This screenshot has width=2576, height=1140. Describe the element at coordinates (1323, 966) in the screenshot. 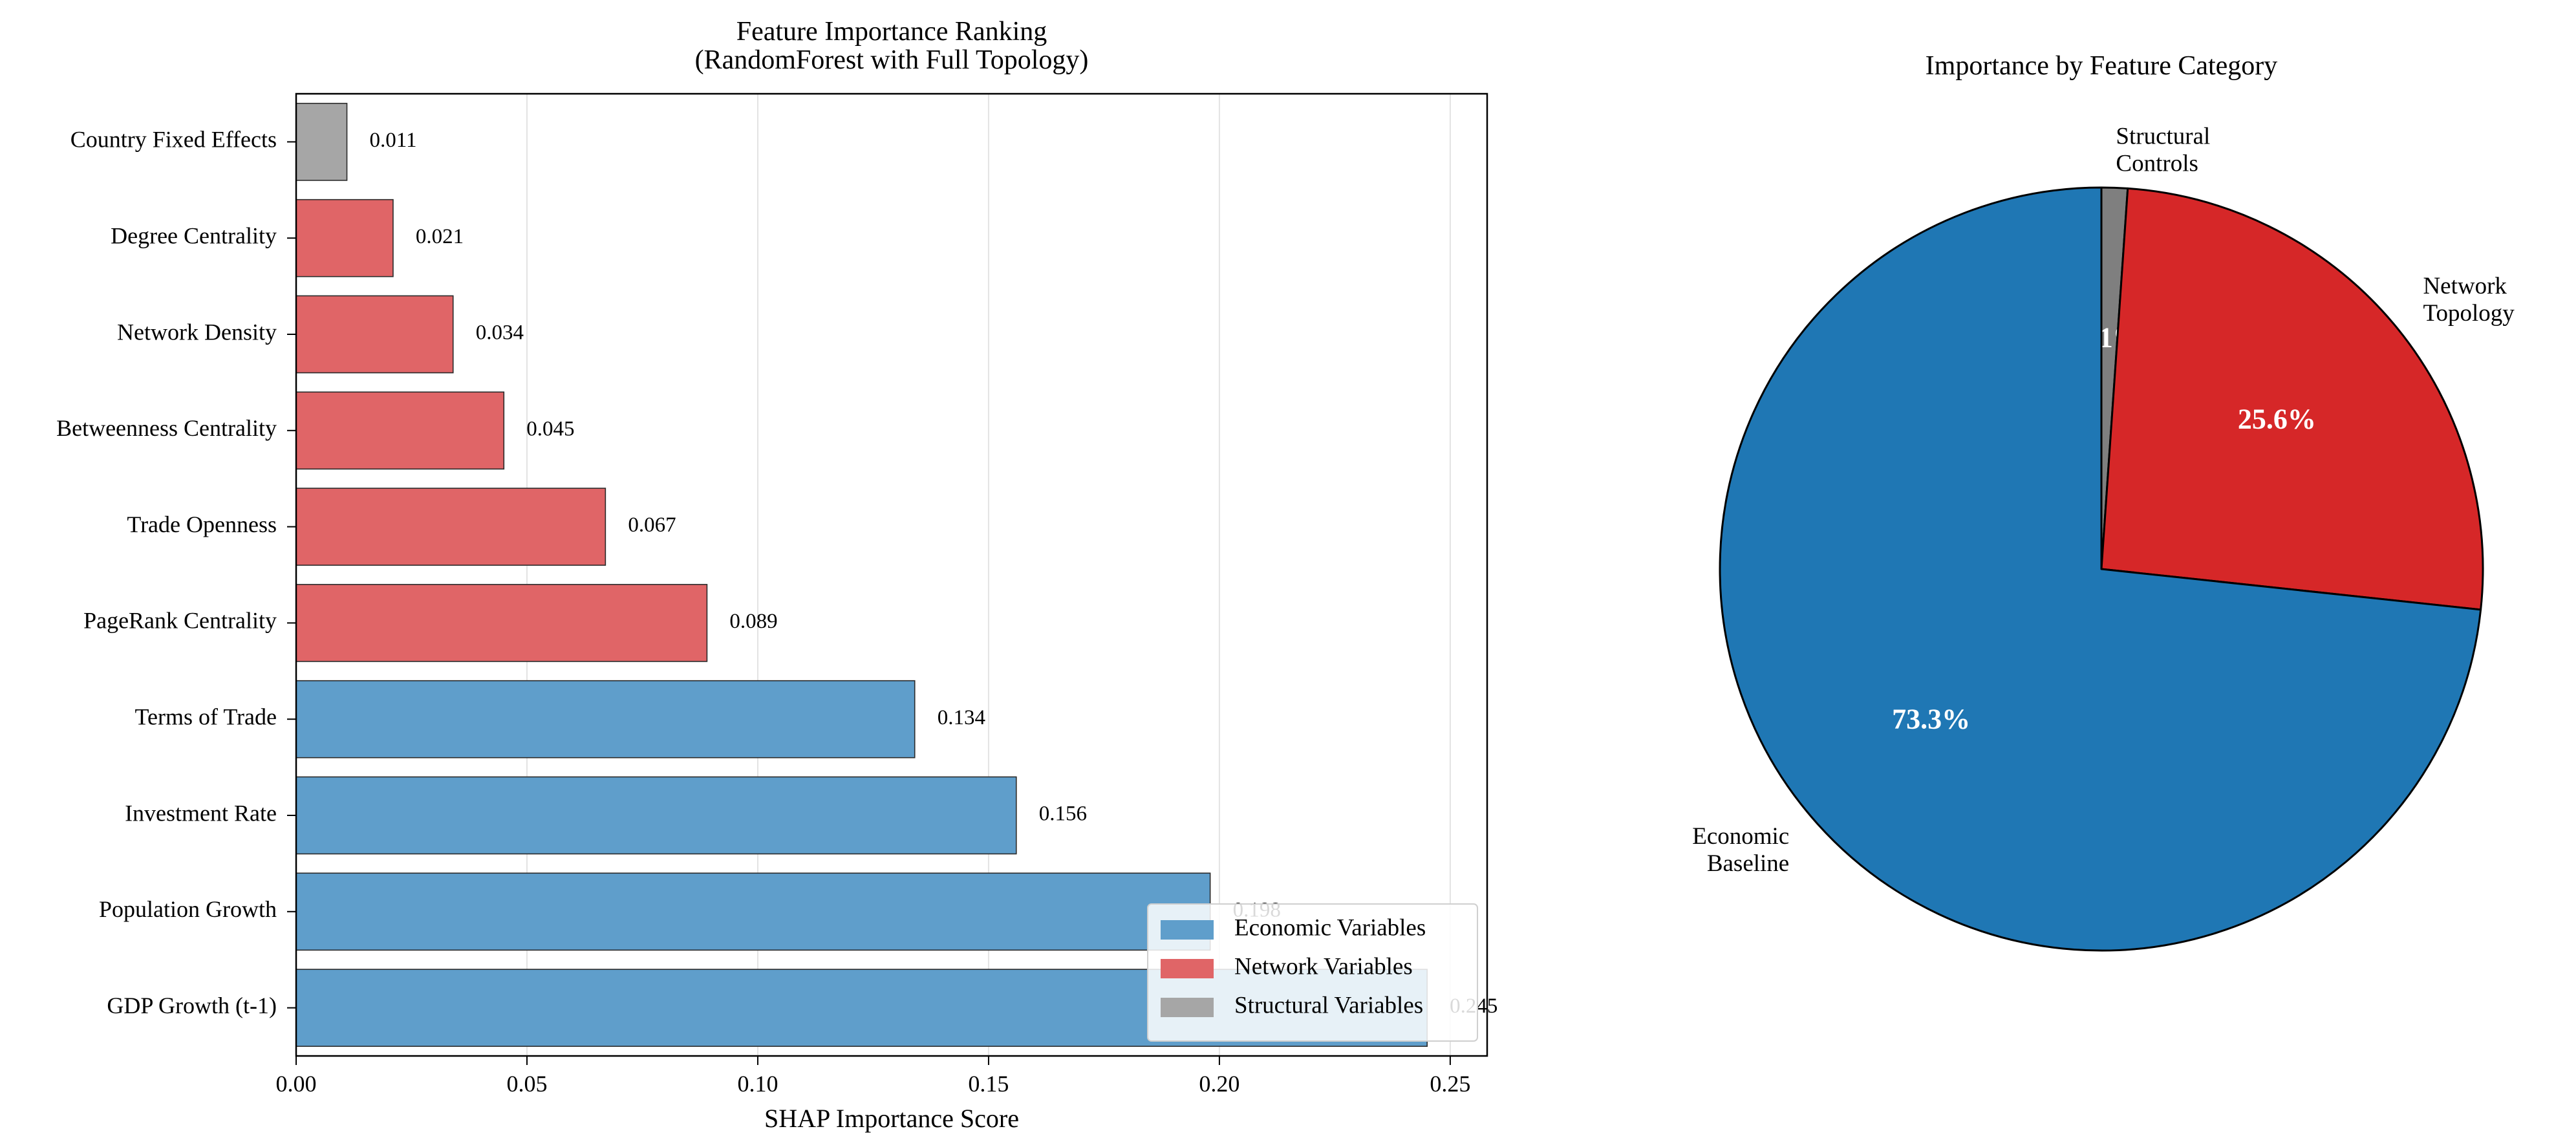

I see `legend-label: Network Variables` at that location.